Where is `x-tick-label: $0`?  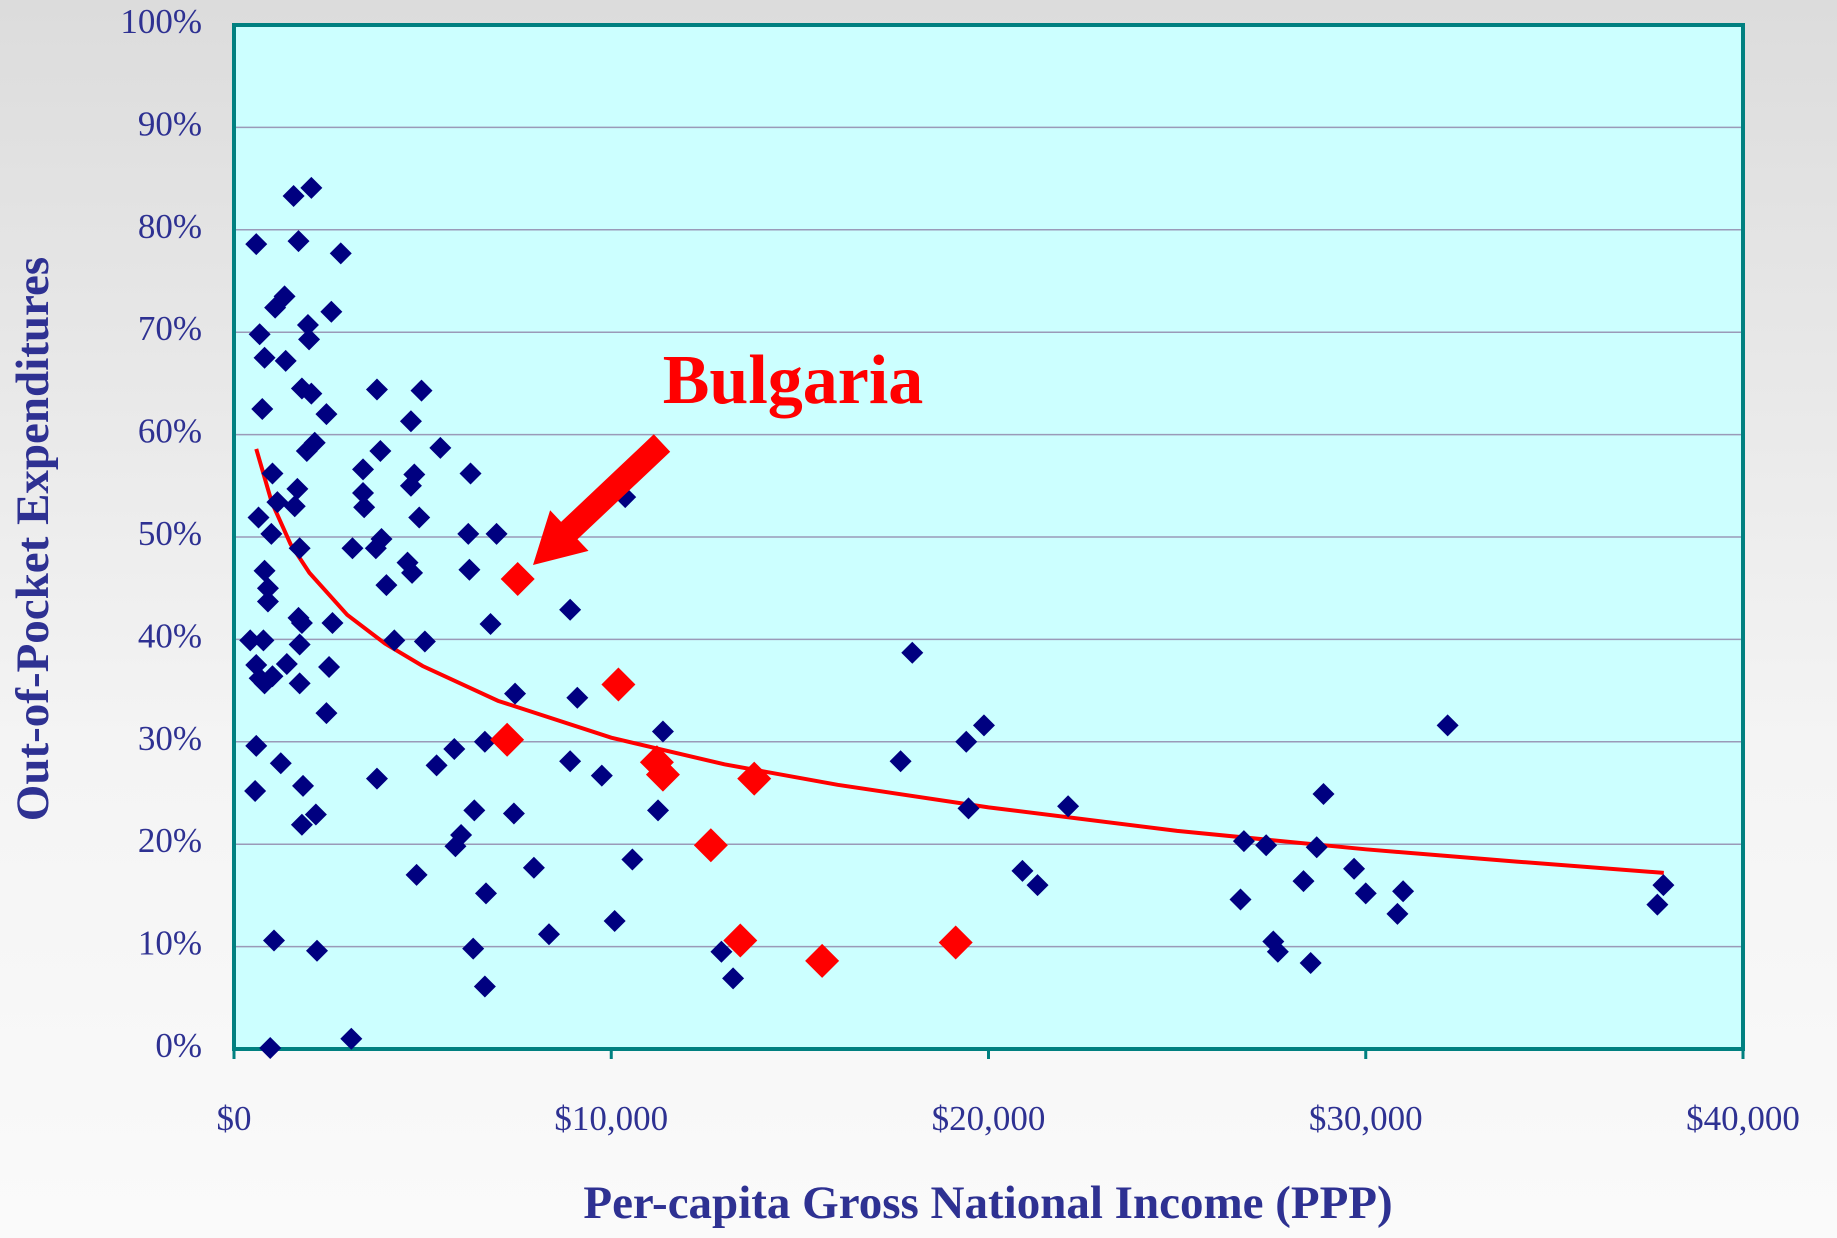
x-tick-label: $0 is located at coordinates (234, 1118).